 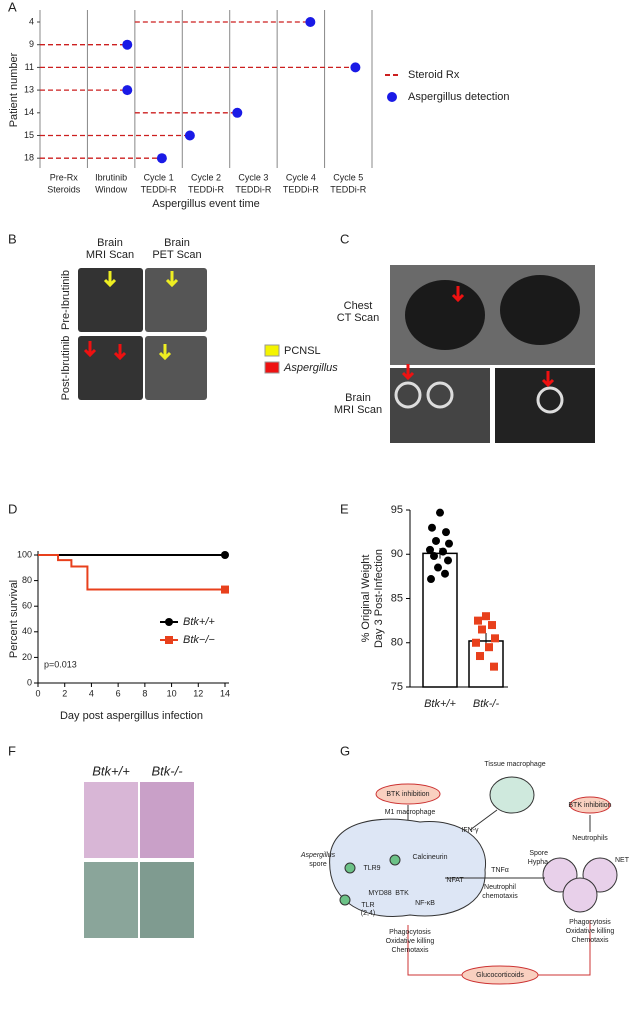 What do you see at coordinates (169, 640) in the screenshot?
I see `legend-marker` at bounding box center [169, 640].